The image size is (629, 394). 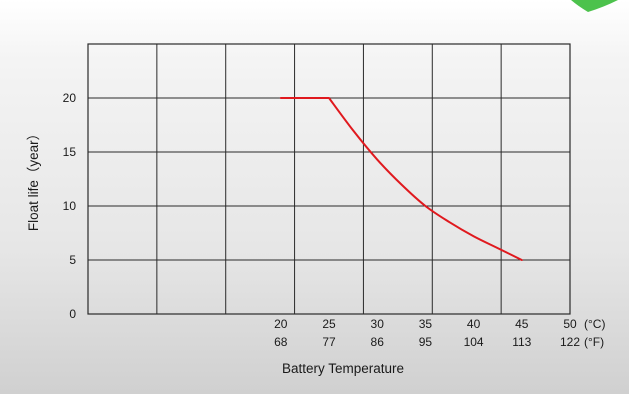 I want to click on x-tick-label-celsius: 35, so click(x=426, y=324).